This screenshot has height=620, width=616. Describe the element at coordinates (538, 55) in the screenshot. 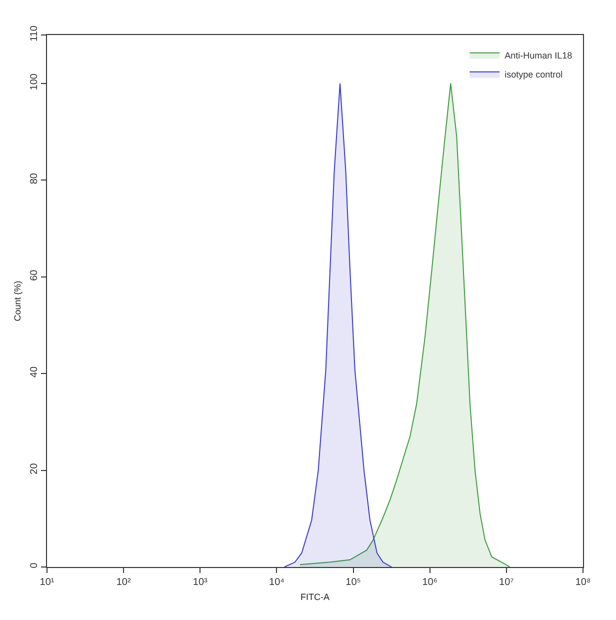

I see `legend-label: Anti-Human IL18` at that location.